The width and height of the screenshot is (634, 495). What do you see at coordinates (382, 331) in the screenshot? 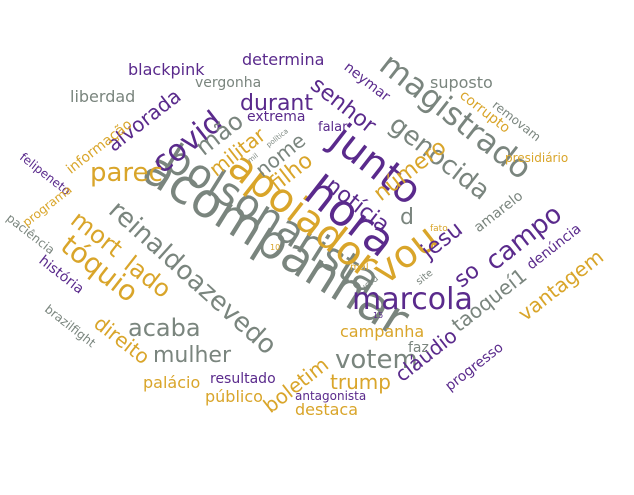
I see `word-campanha: campanha` at bounding box center [382, 331].